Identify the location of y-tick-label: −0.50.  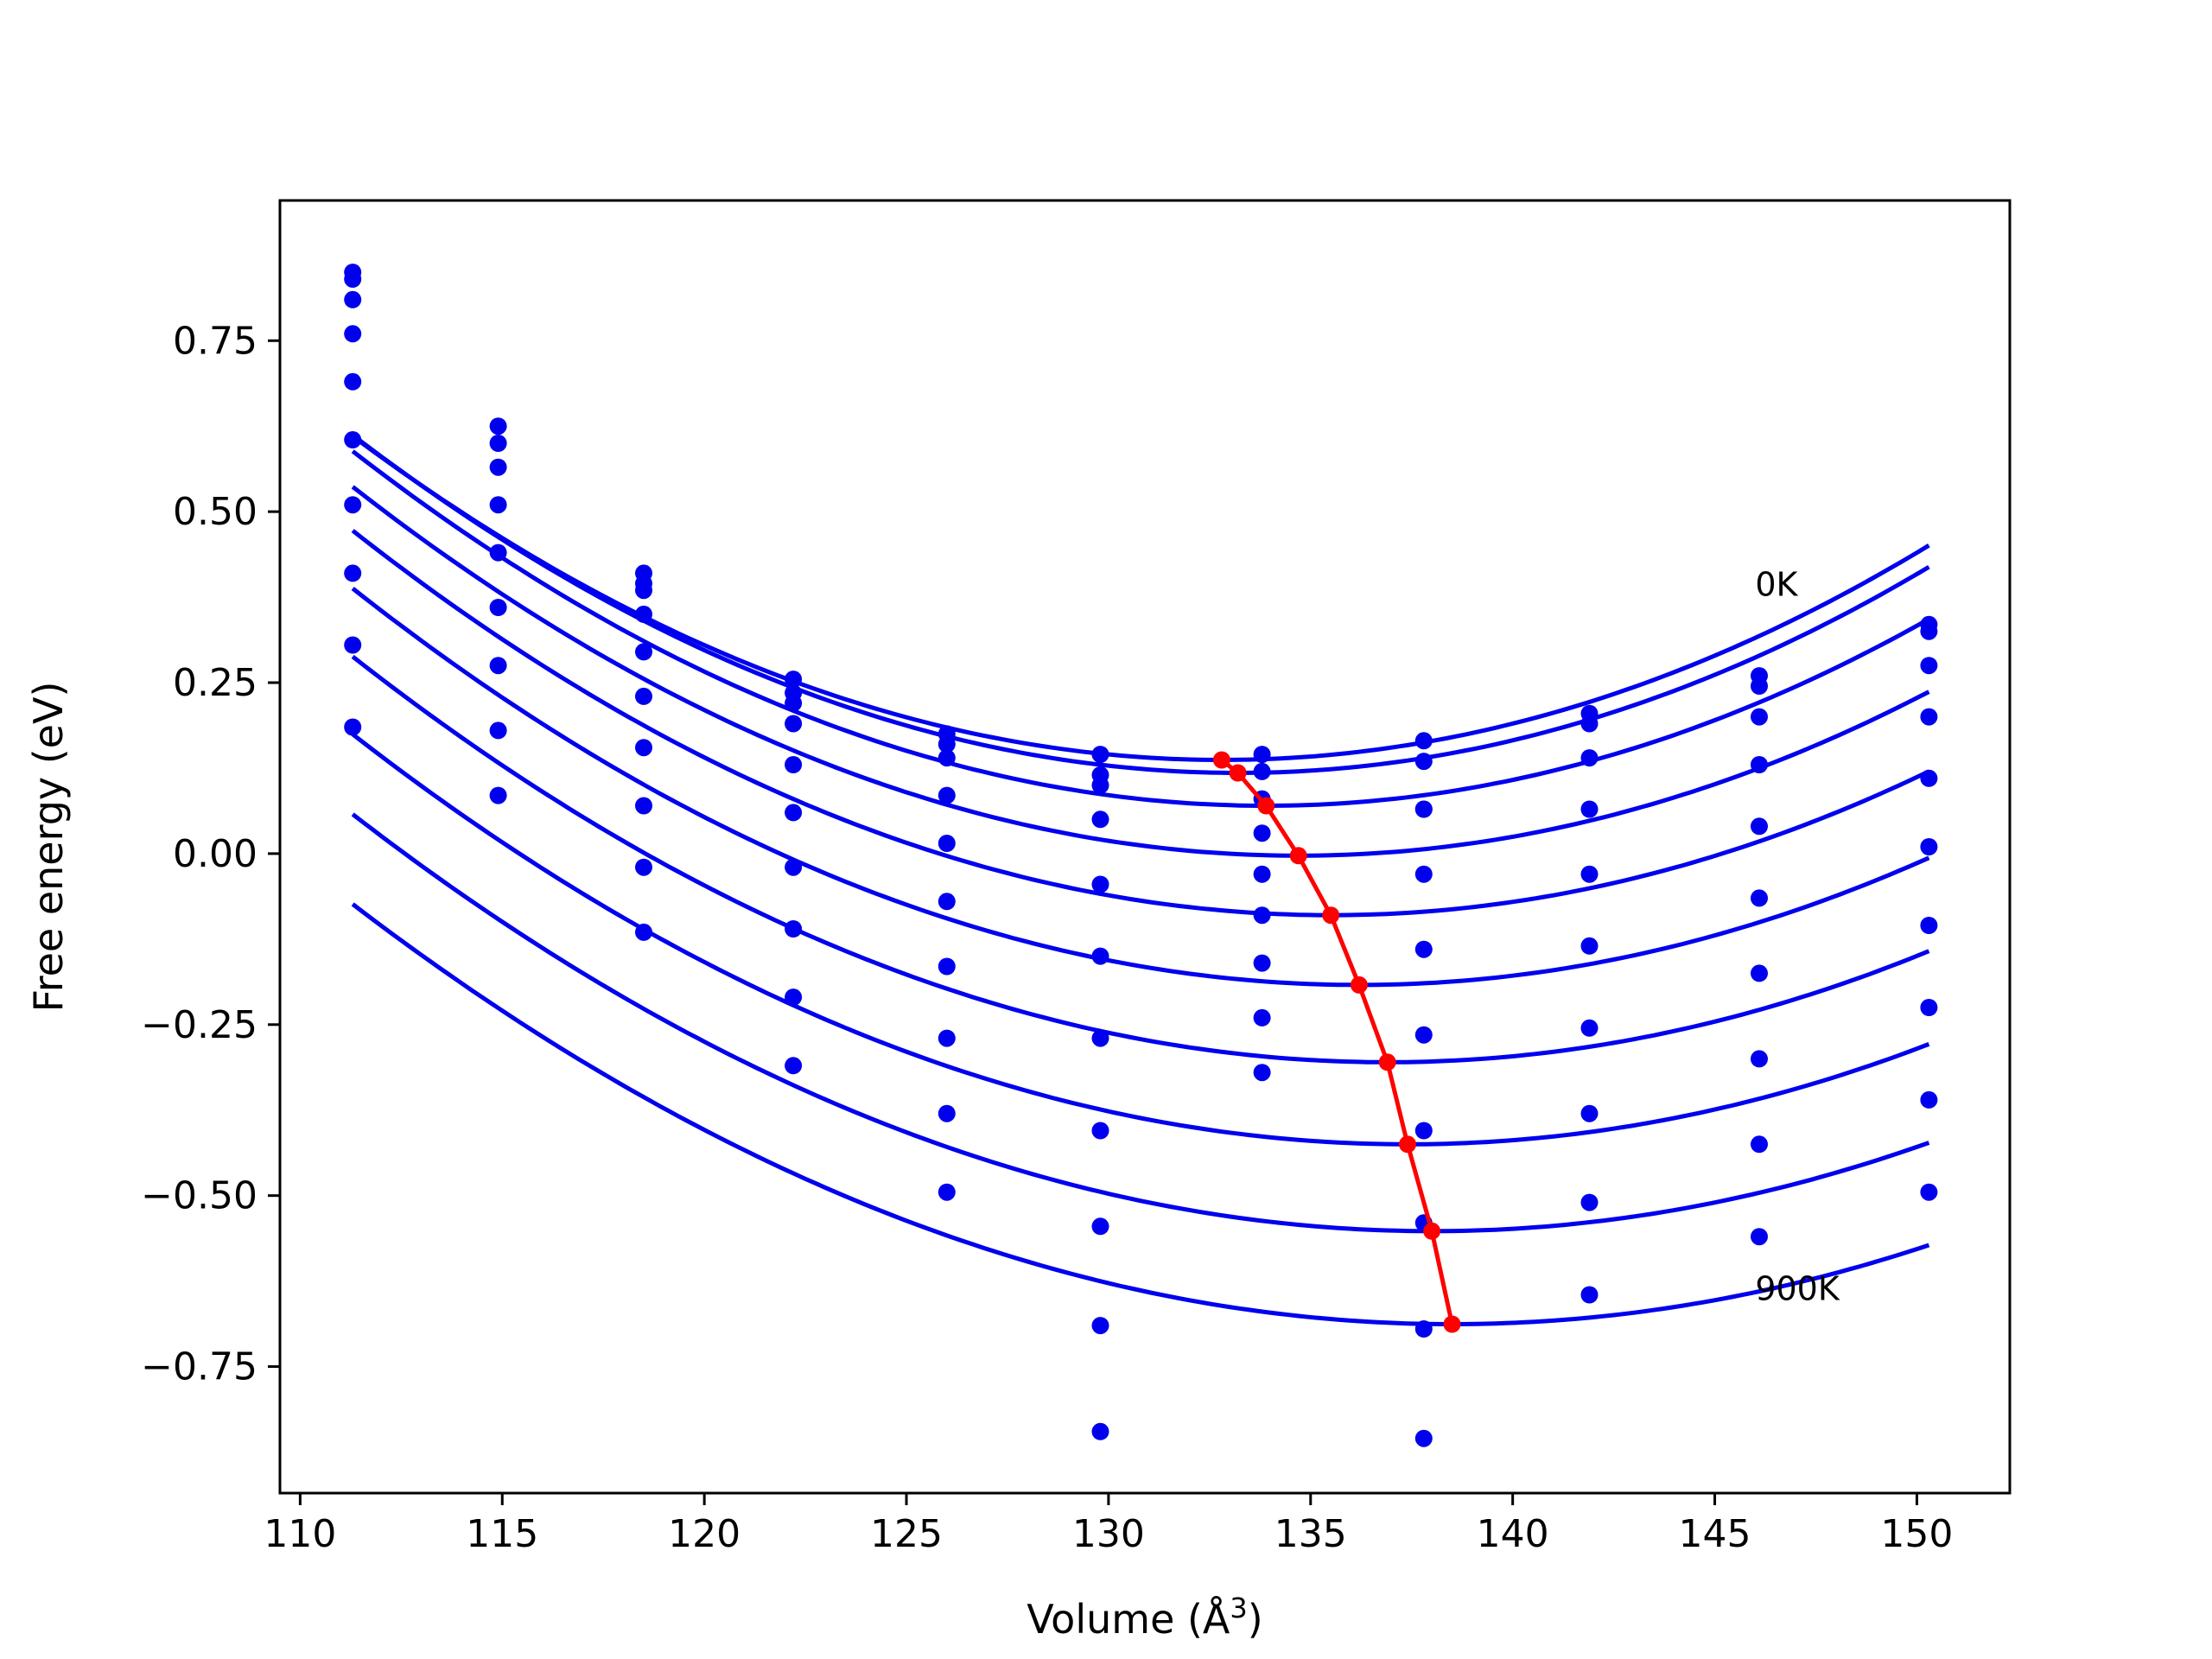
(199, 1196).